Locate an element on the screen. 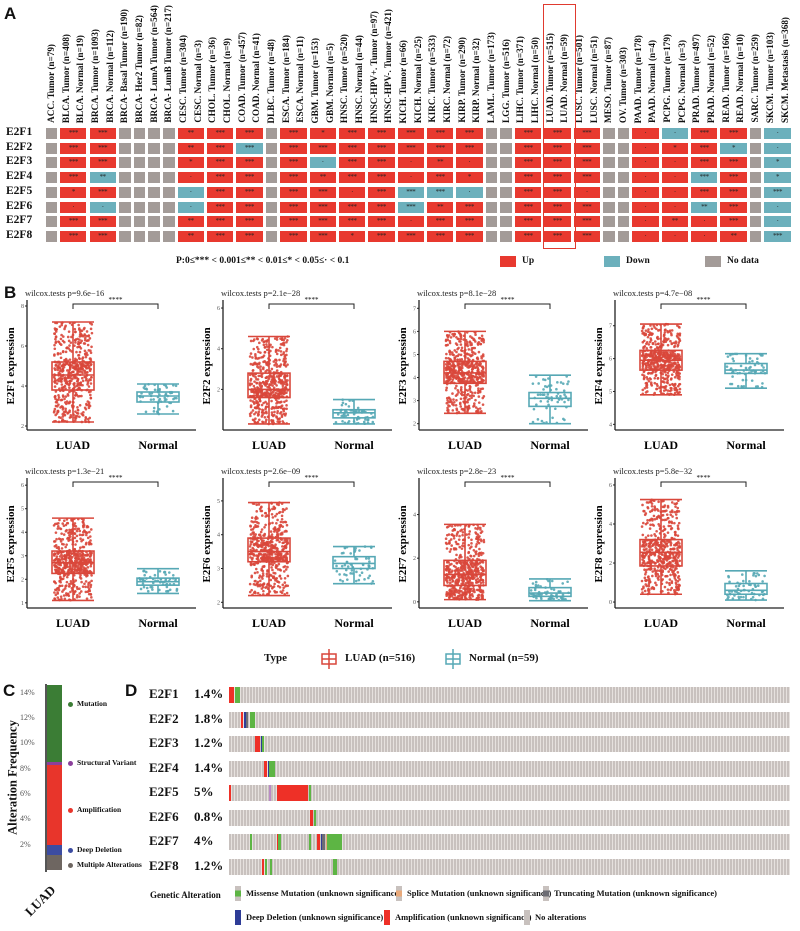  y-tick-label: 2 is located at coordinates (414, 559).